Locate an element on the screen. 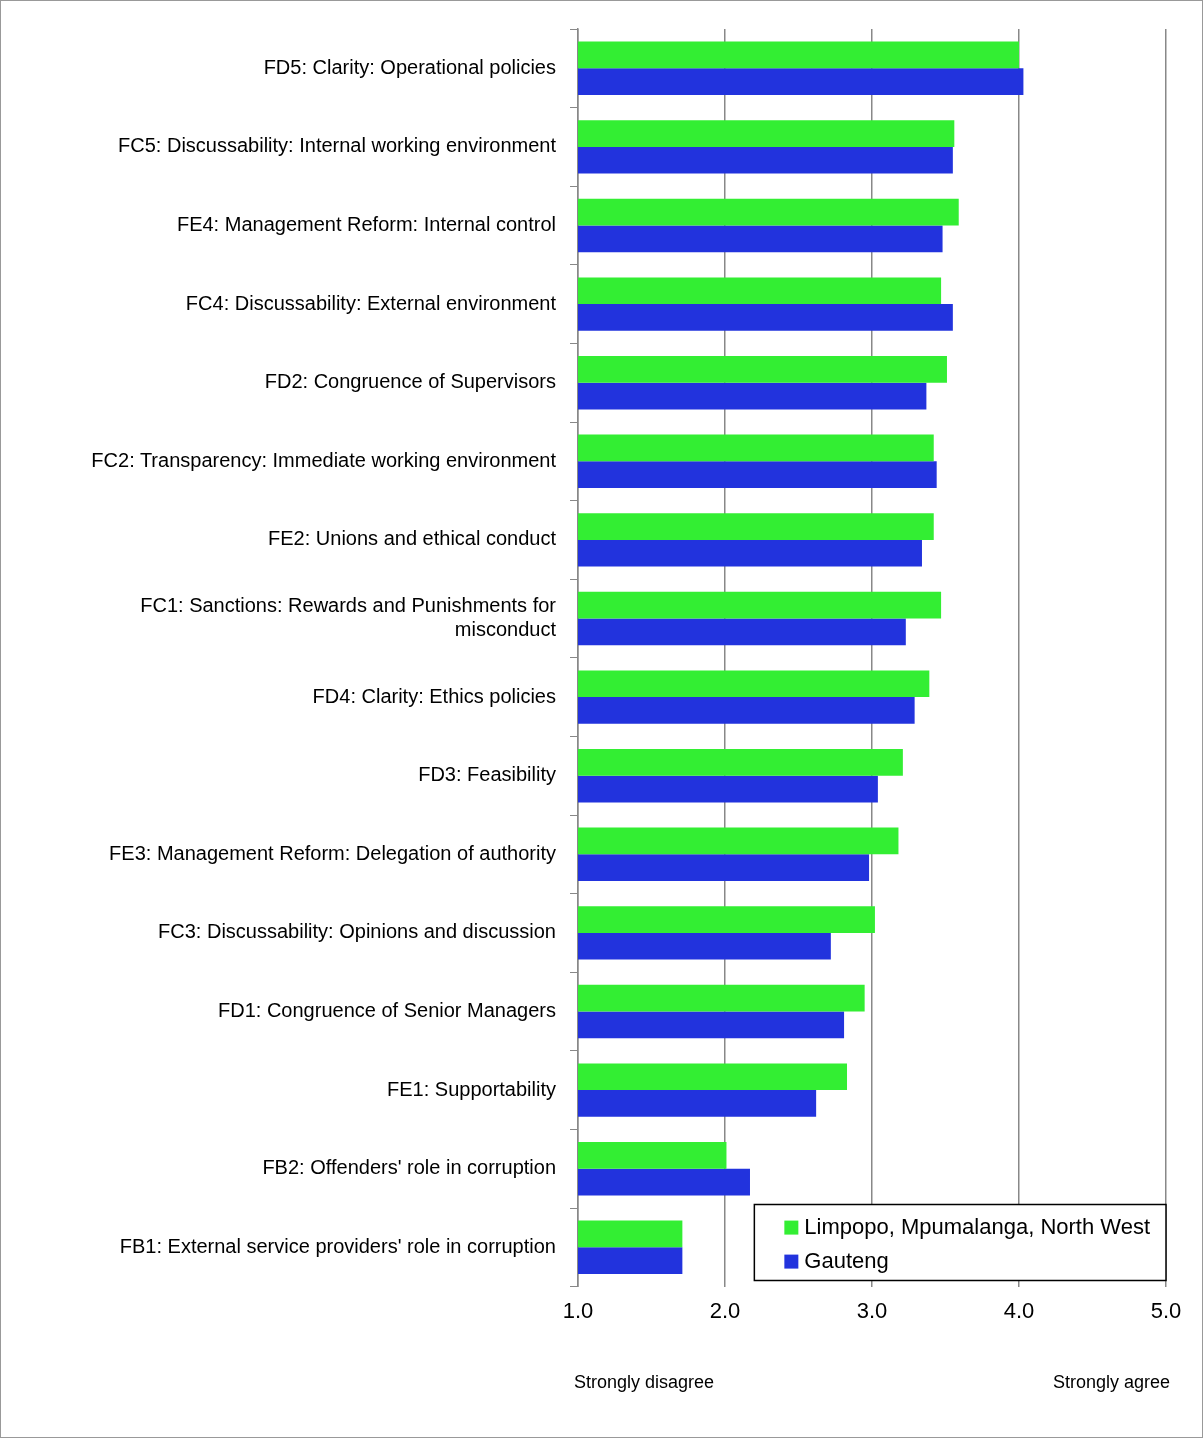 The height and width of the screenshot is (1438, 1203). y-tick-label: FD4: Clarity: Ethics policies is located at coordinates (434, 695).